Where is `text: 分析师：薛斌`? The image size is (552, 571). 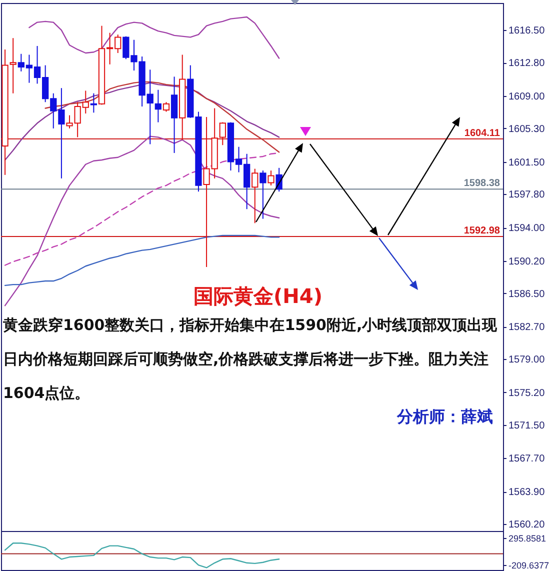 text: 分析师：薛斌 is located at coordinates (444, 416).